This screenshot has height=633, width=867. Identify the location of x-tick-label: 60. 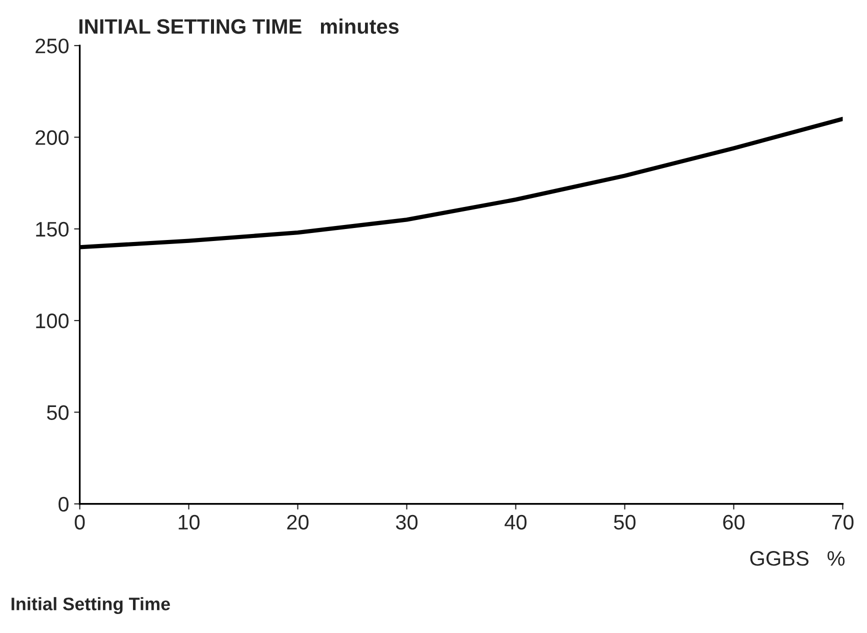
(733, 522).